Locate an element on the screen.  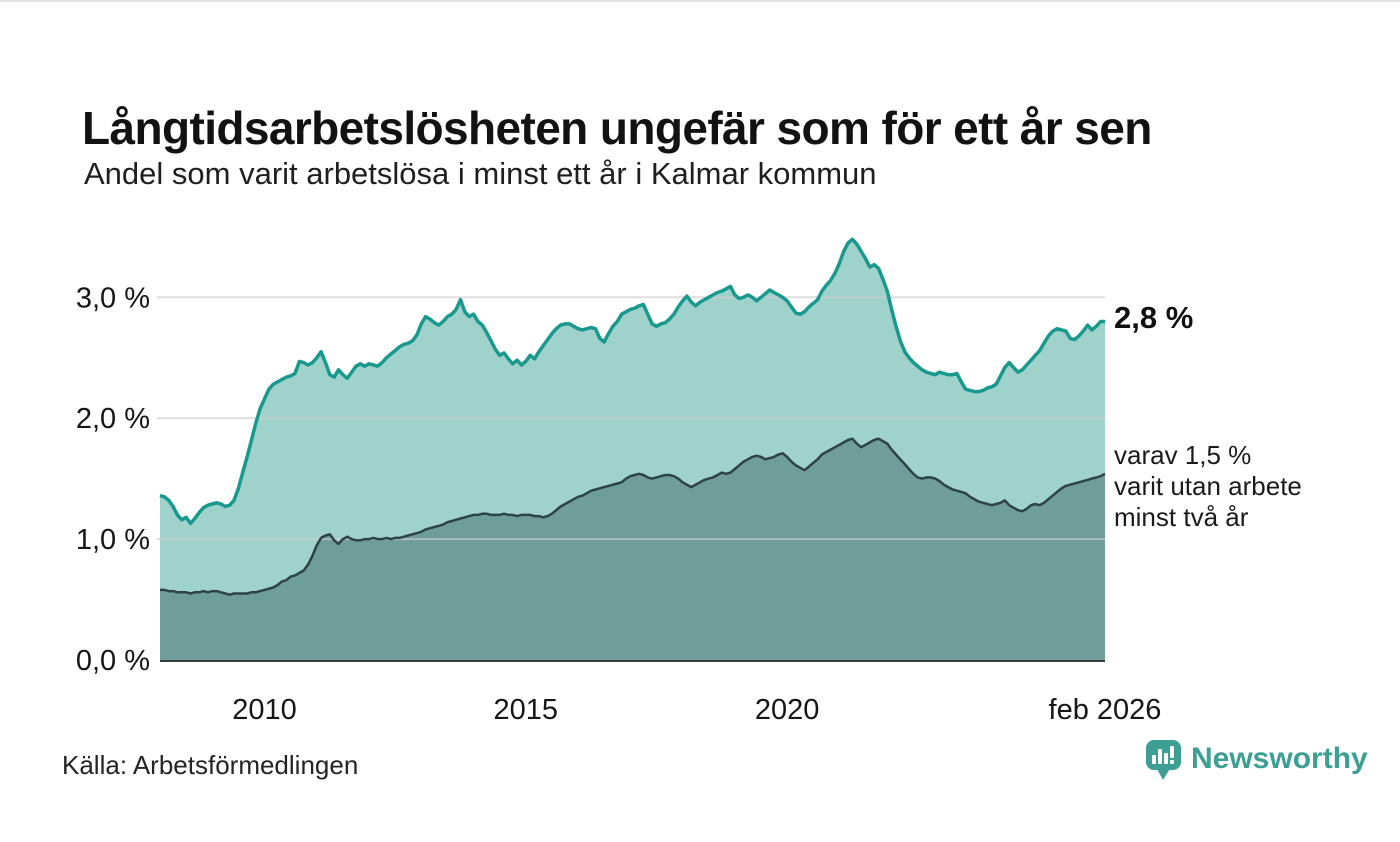
newsworthy-bubble-chart-icon is located at coordinates (1163, 760).